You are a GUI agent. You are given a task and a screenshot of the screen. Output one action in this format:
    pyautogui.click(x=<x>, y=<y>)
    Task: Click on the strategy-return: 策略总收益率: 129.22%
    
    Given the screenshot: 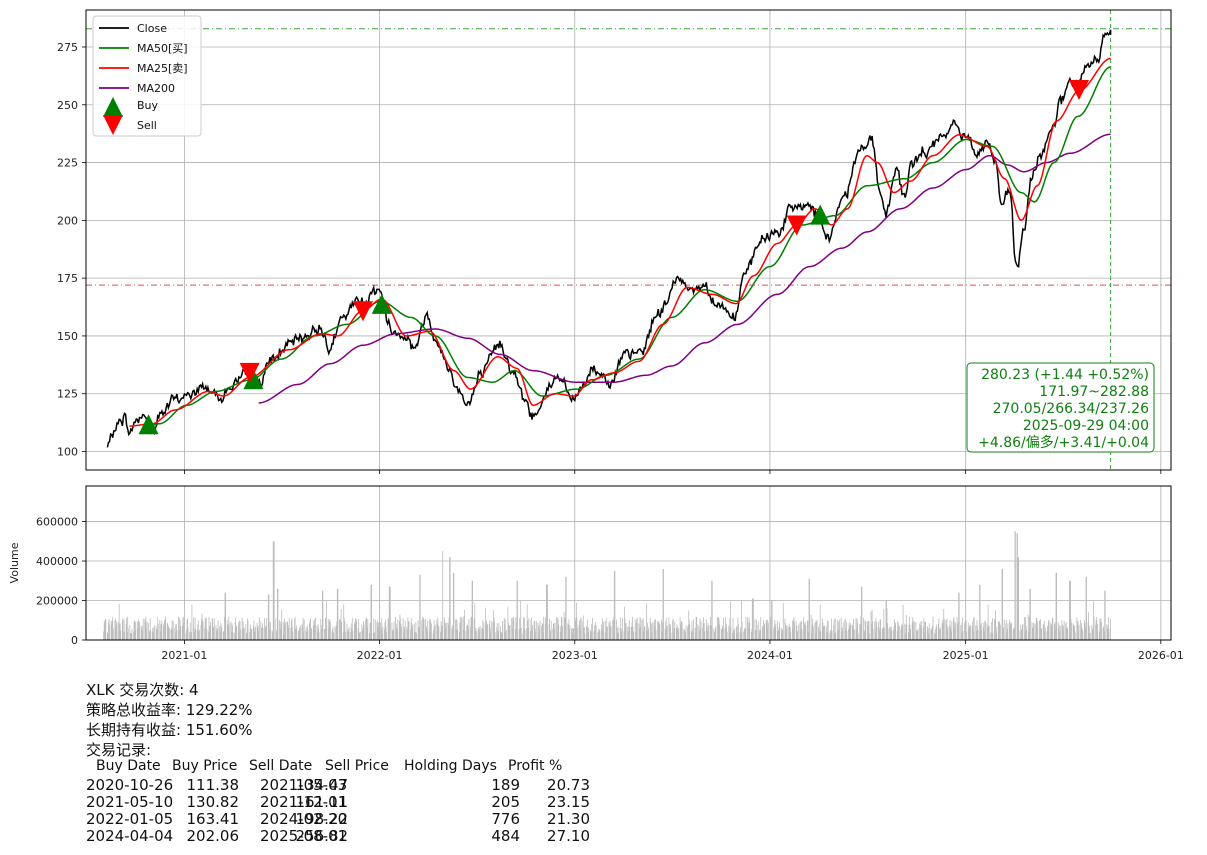 What is the action you would take?
    pyautogui.click(x=169, y=710)
    